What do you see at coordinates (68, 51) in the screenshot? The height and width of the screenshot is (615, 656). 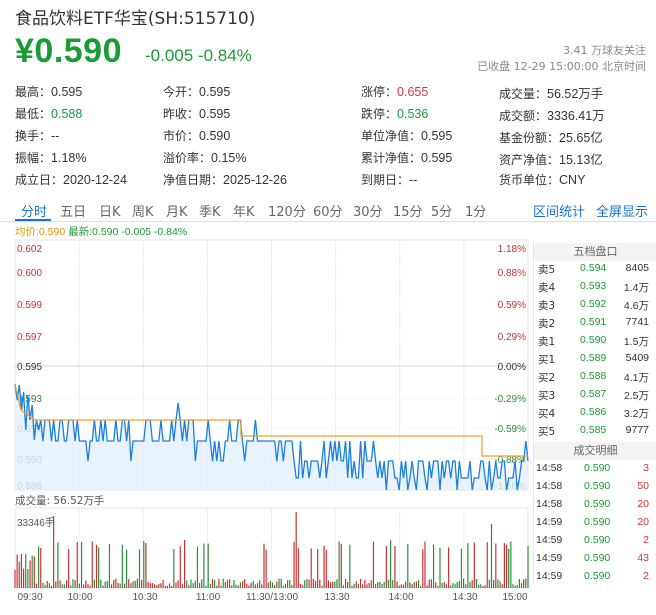 I see `current-price: ¥0.590` at bounding box center [68, 51].